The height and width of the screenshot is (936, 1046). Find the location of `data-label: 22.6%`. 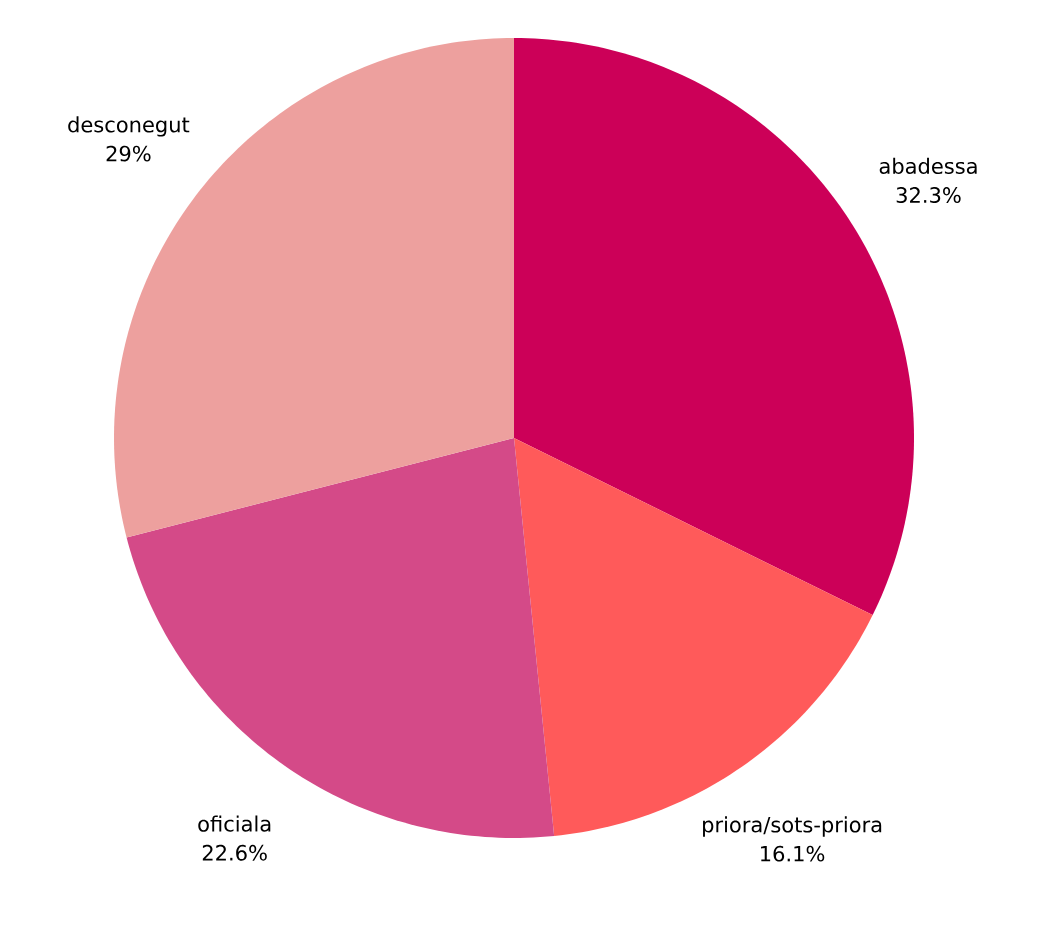

data-label: 22.6% is located at coordinates (234, 852).